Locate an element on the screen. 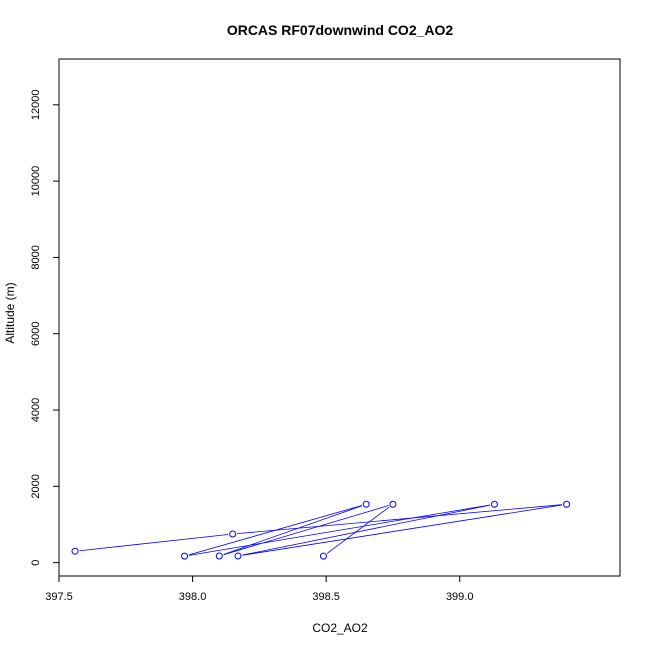 The image size is (650, 650). x-tick-label: 398.5 is located at coordinates (326, 597).